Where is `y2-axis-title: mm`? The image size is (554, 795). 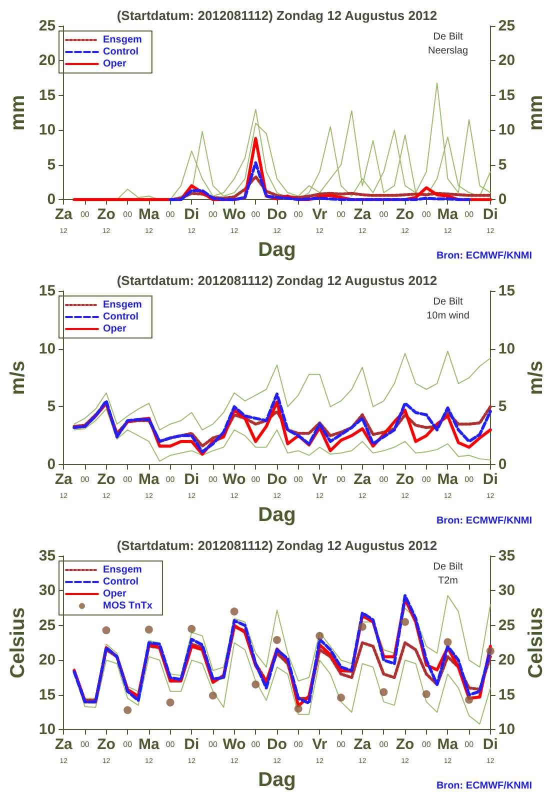
y2-axis-title: mm is located at coordinates (536, 113).